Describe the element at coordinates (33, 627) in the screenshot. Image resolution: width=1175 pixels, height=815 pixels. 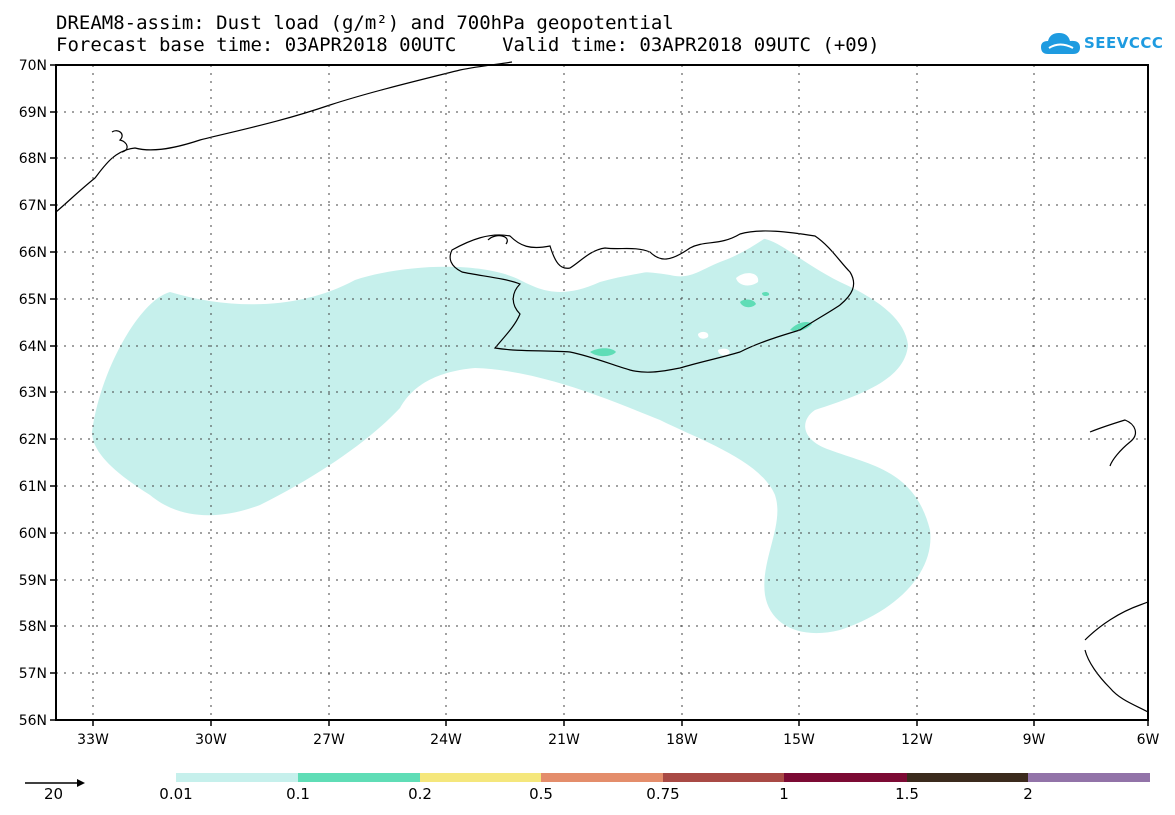
I see `lat-label: 58N` at that location.